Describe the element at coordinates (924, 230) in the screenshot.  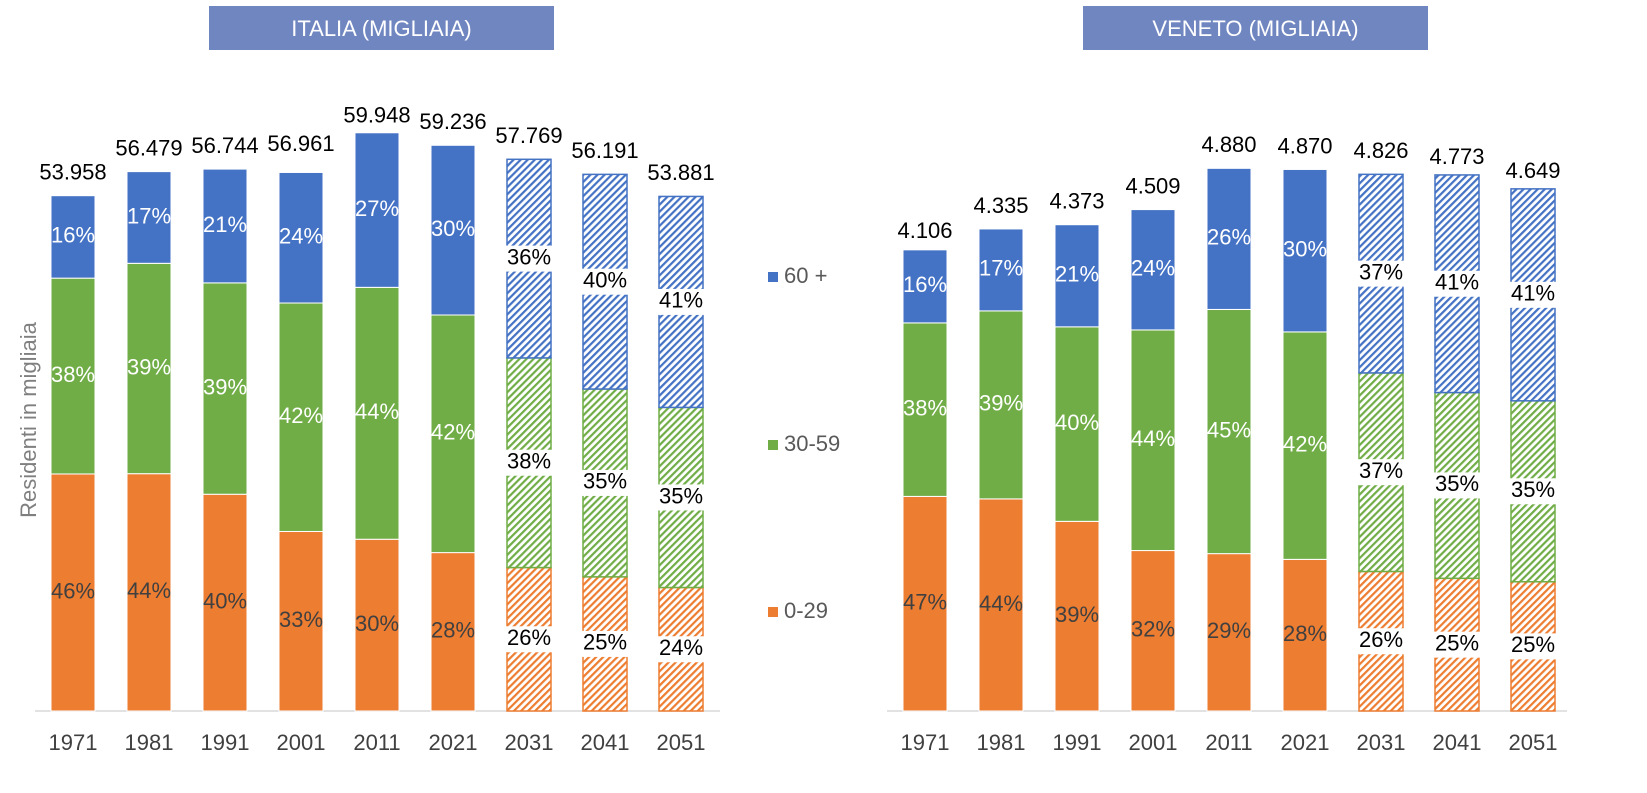
I see `total-label: 4.106` at that location.